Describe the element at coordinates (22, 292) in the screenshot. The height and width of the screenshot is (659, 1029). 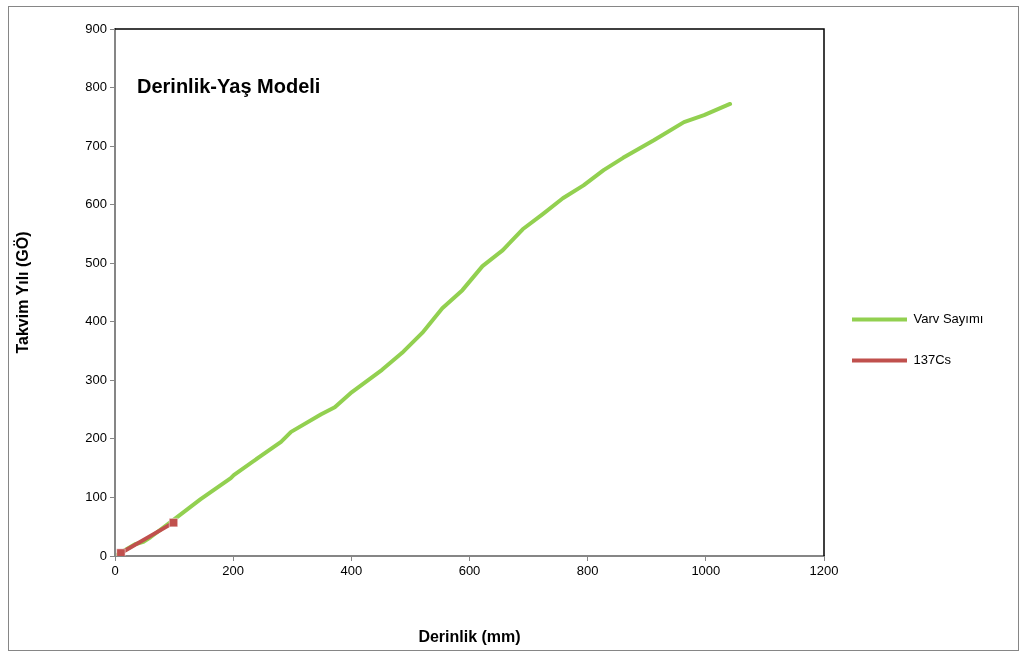
I see `y-axis-title: Takvim Yılı (GÖ)` at that location.